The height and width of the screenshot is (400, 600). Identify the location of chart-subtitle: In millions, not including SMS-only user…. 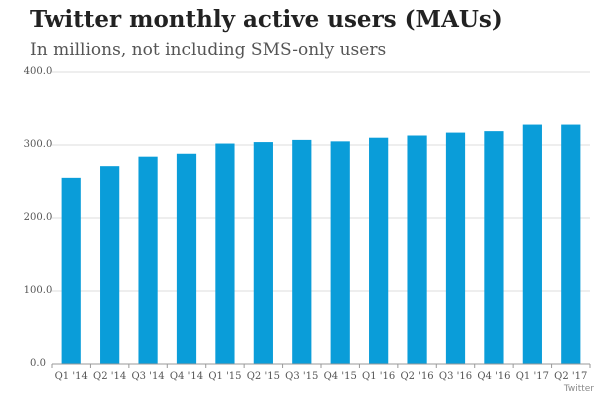
(208, 50).